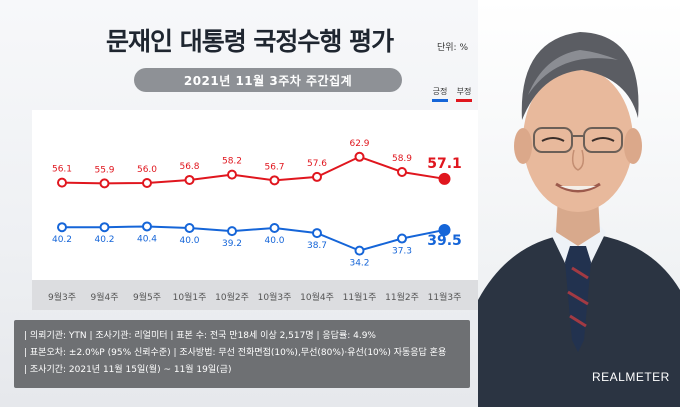 Image resolution: width=680 pixels, height=407 pixels. What do you see at coordinates (190, 297) in the screenshot?
I see `x-tick-label: 10월1주` at bounding box center [190, 297].